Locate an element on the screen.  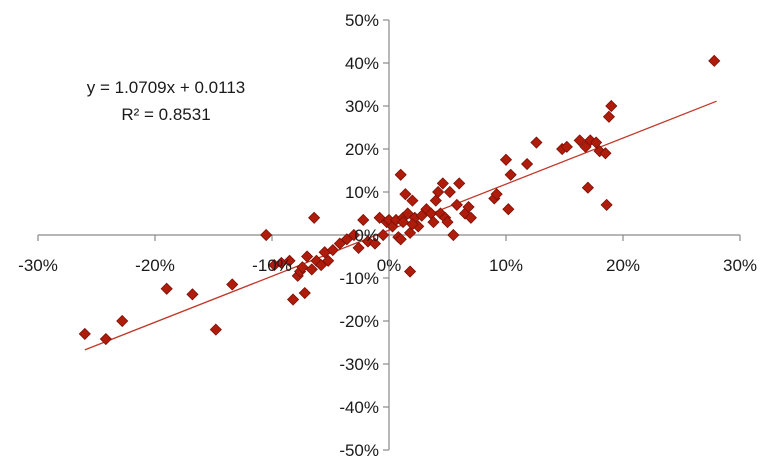
y-tick-label: 50% is located at coordinates (362, 20).